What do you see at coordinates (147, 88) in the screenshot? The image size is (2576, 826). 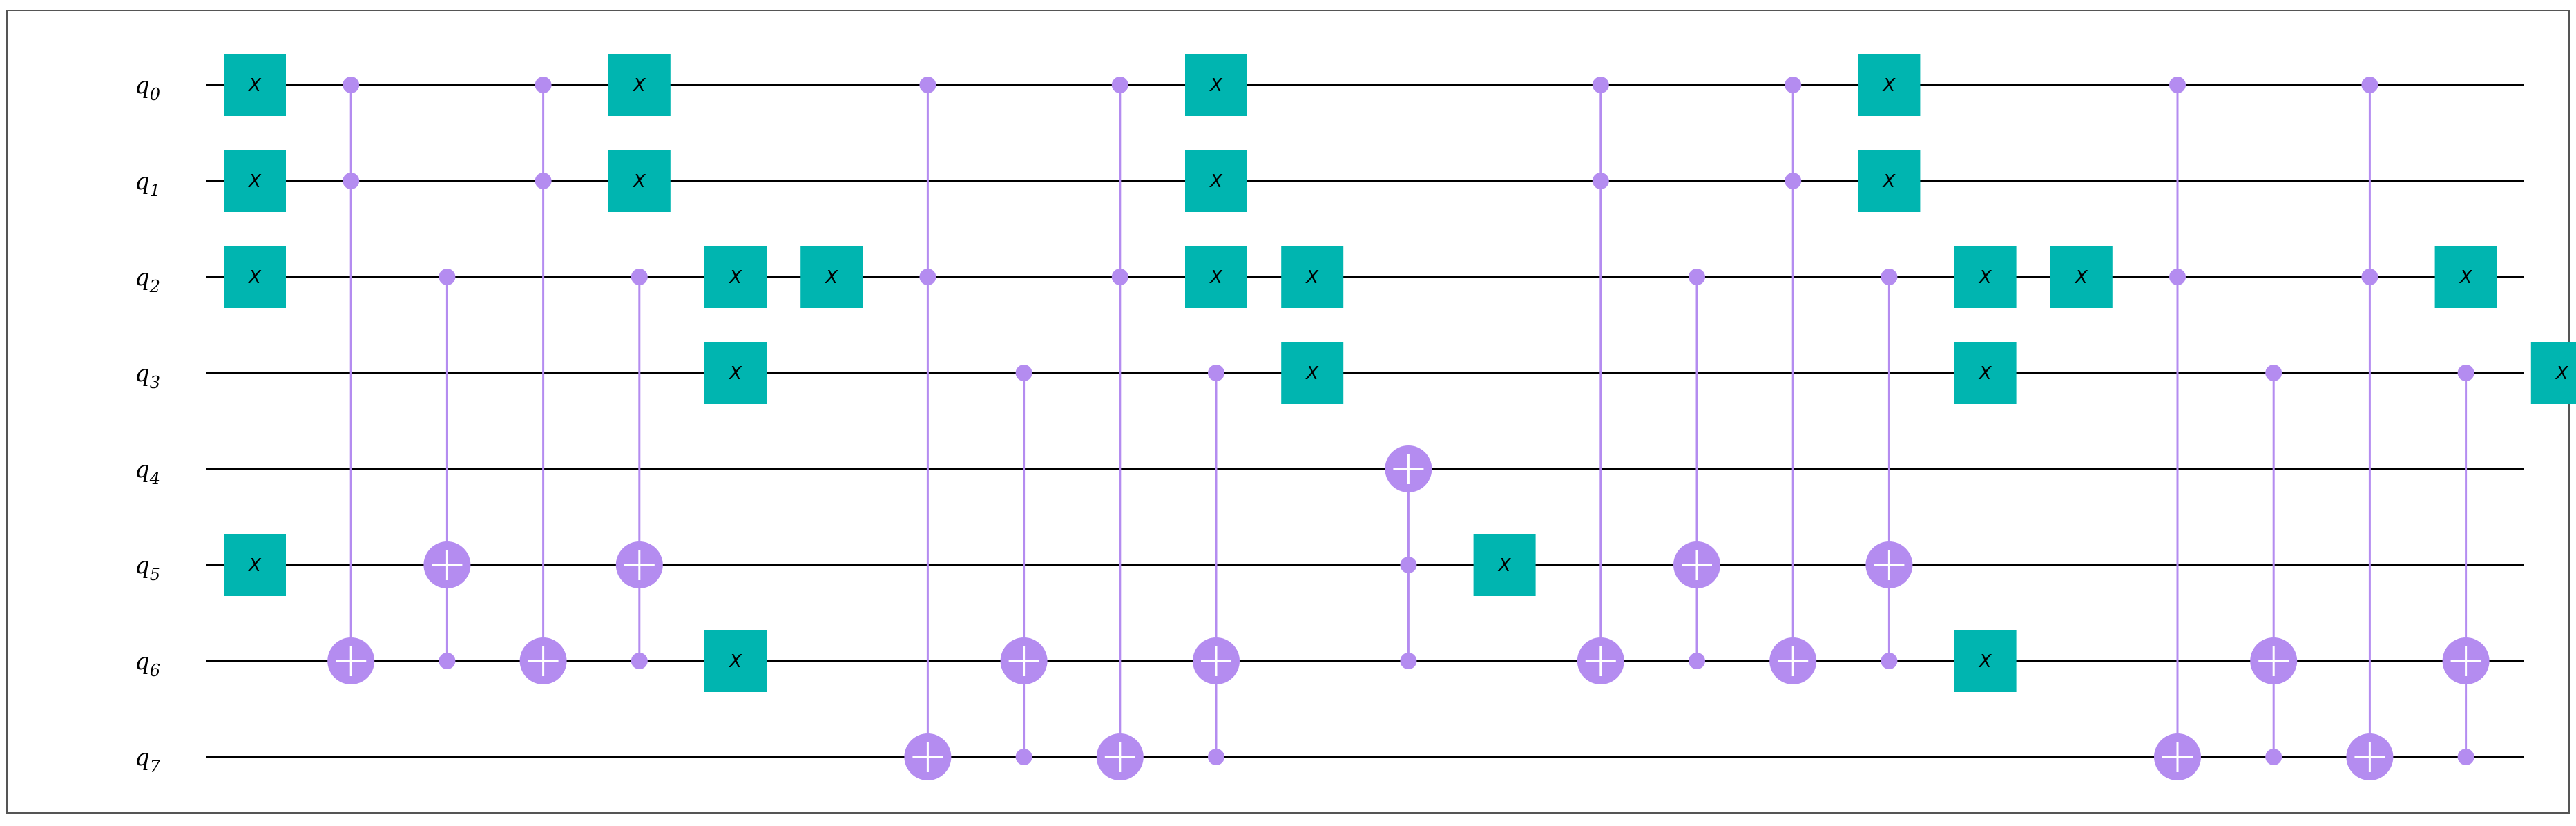 I see `qubit-label-0: q0` at bounding box center [147, 88].